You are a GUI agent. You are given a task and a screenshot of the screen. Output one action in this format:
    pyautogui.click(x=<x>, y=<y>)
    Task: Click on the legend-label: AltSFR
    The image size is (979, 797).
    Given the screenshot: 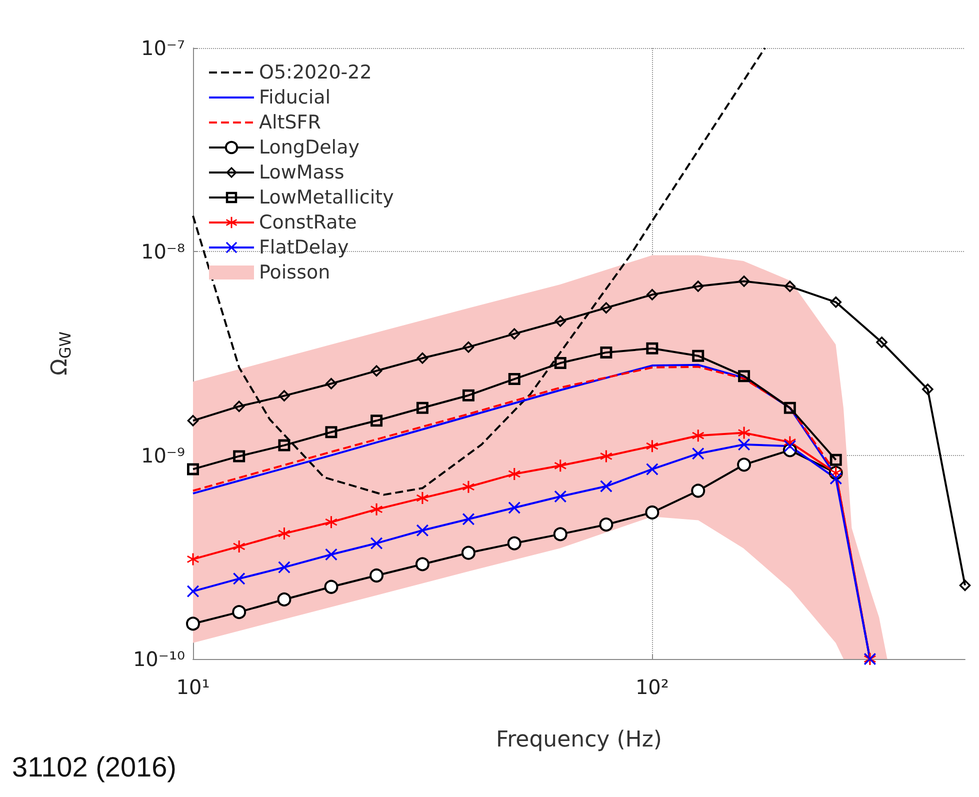 What is the action you would take?
    pyautogui.click(x=290, y=123)
    